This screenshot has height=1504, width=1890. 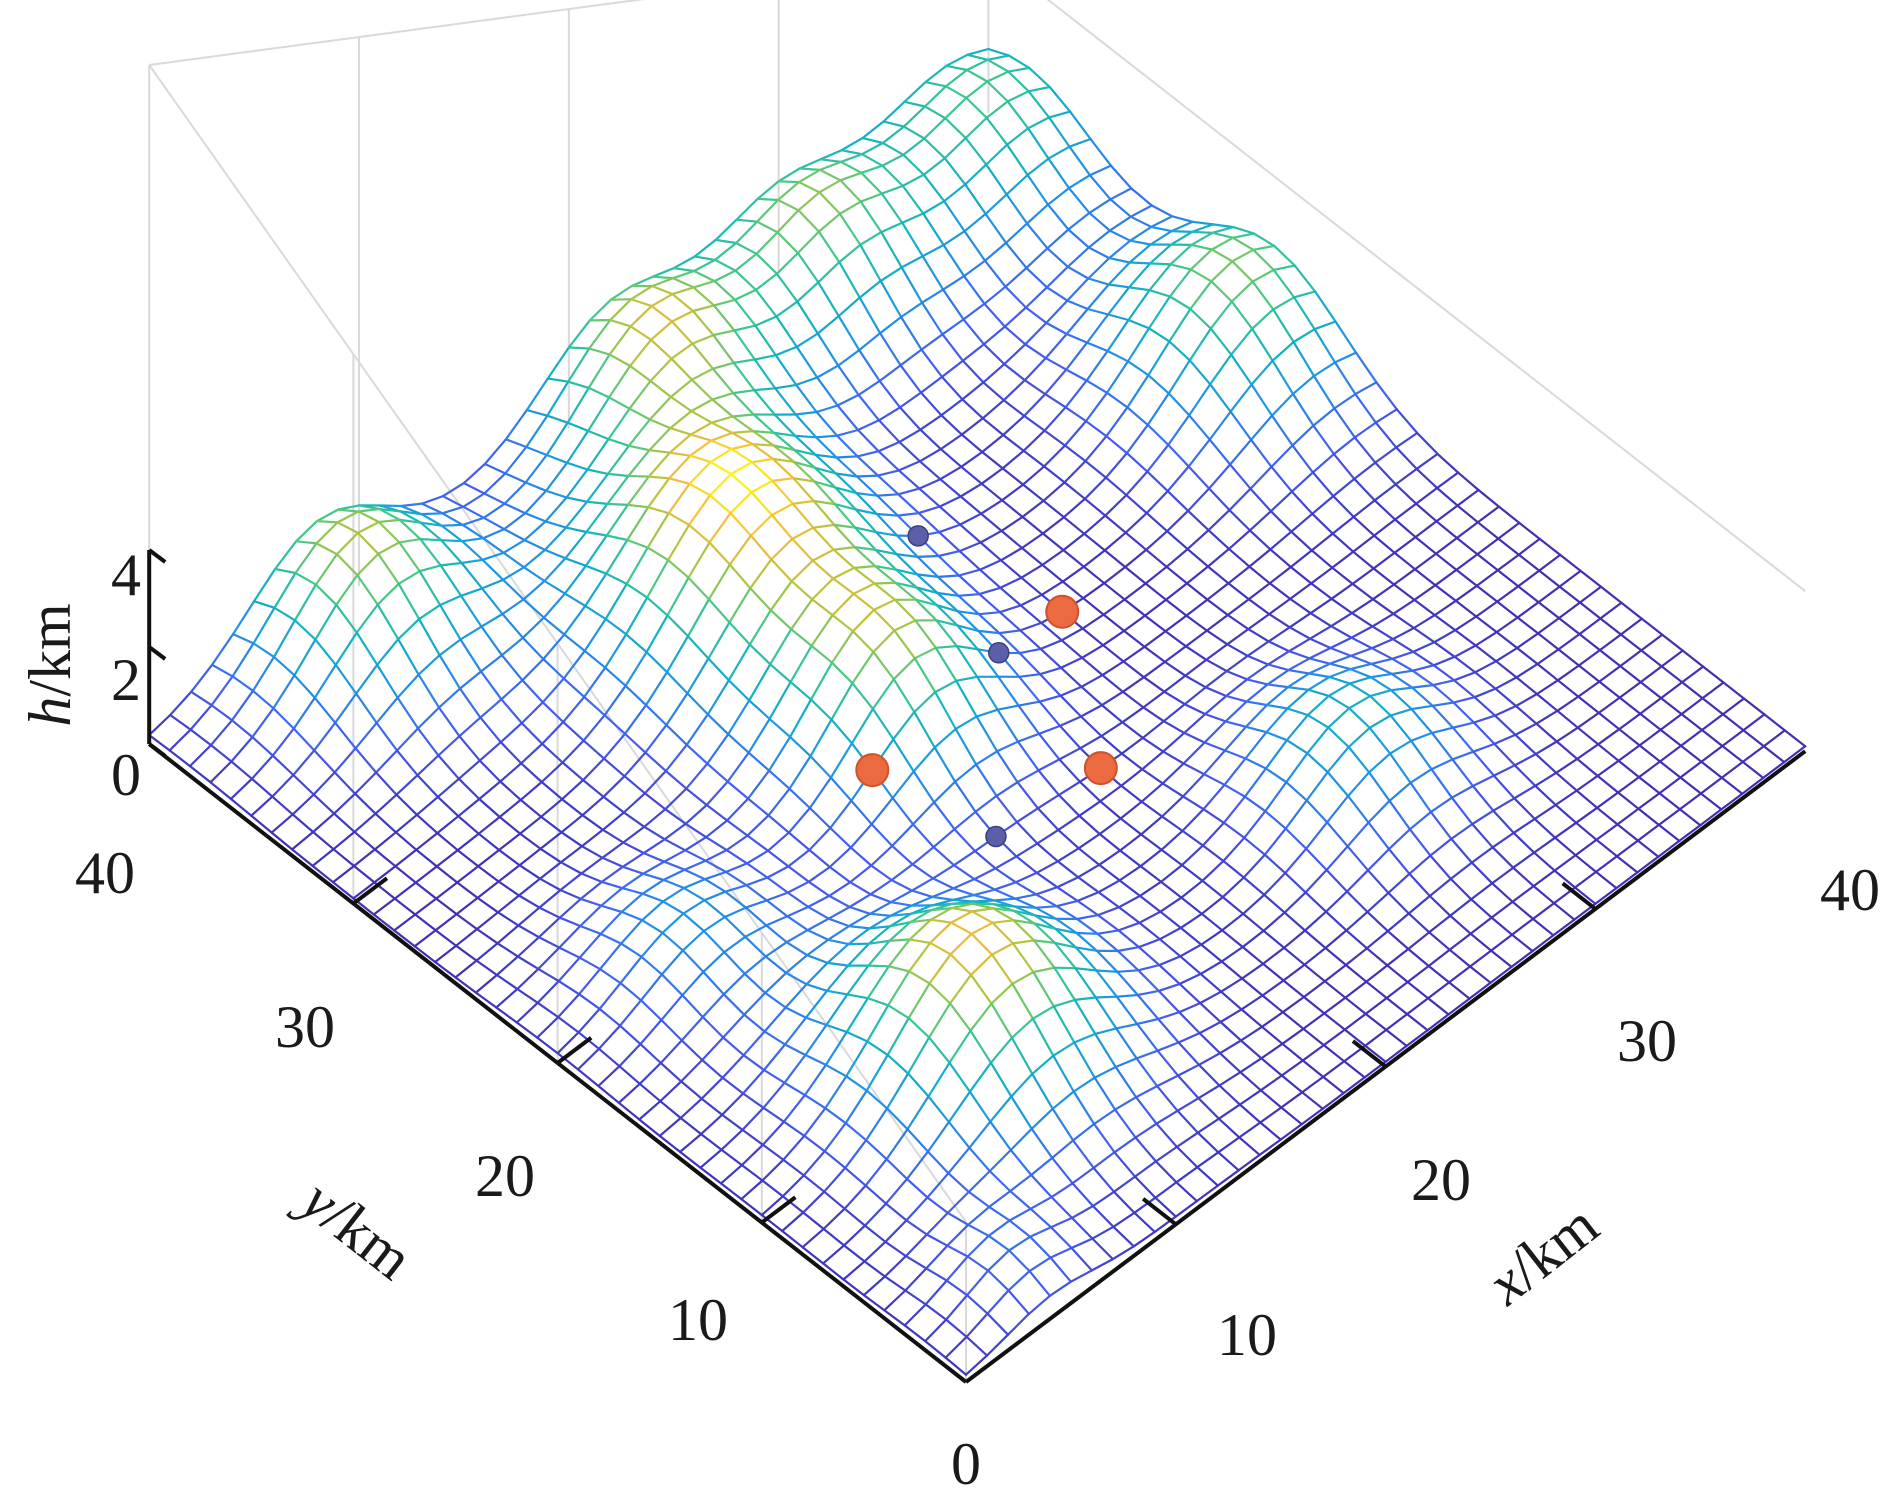 I want to click on x-tick-0: 0, so click(x=966, y=1464).